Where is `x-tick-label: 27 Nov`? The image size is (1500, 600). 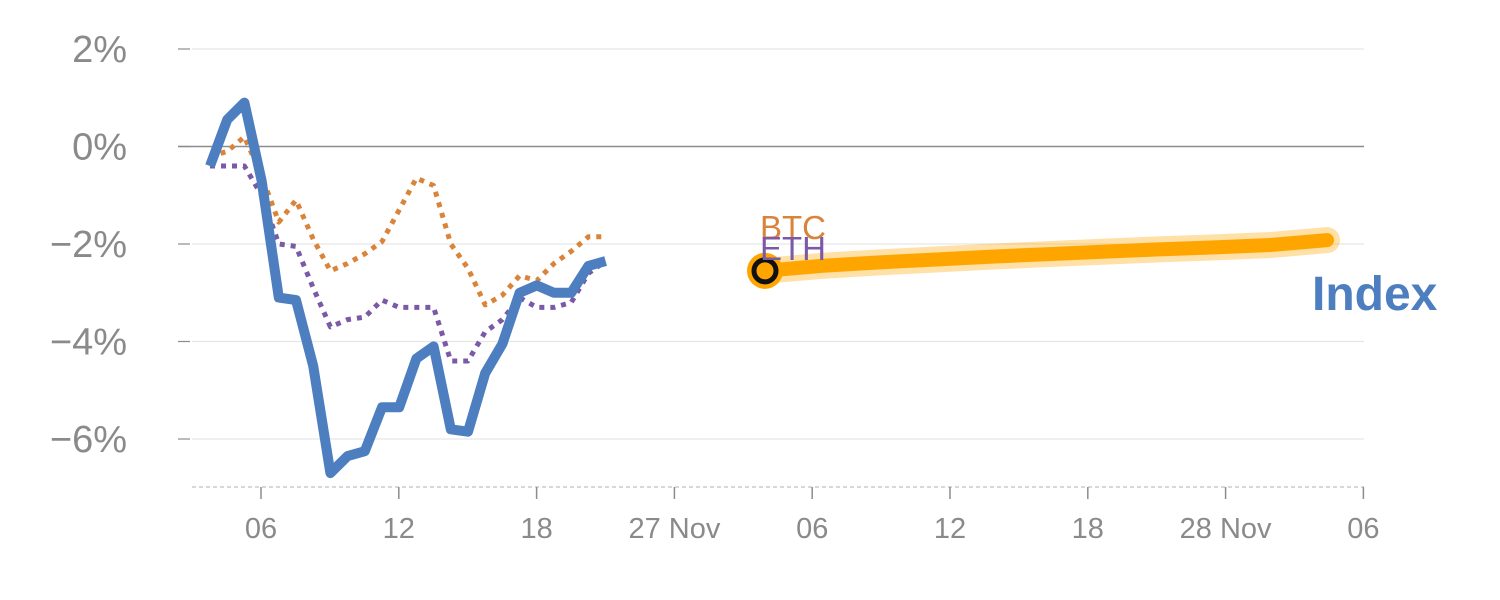
x-tick-label: 27 Nov is located at coordinates (674, 529).